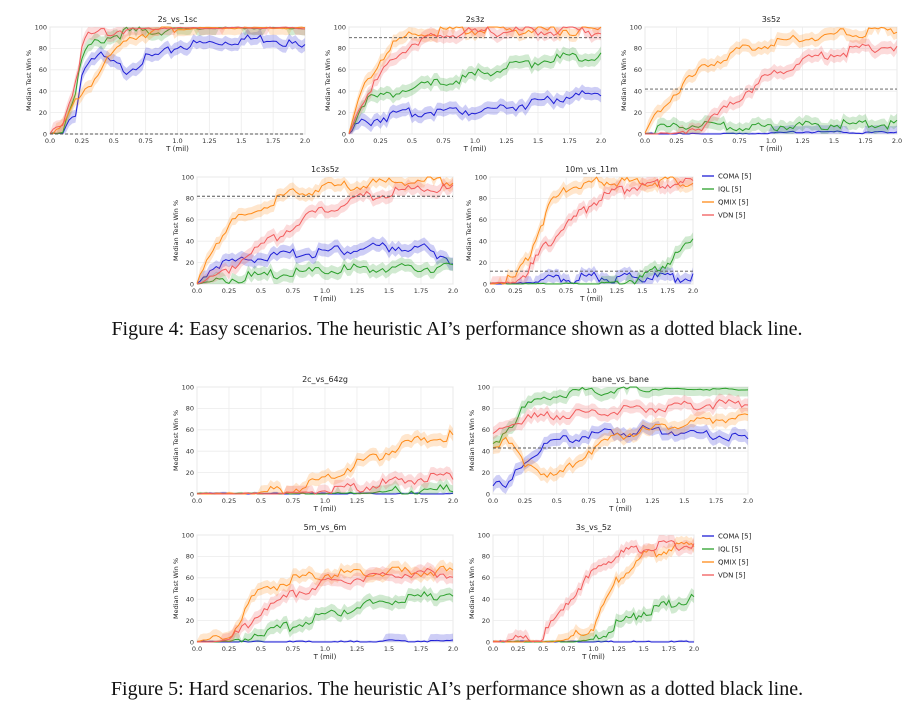 Image resolution: width=914 pixels, height=704 pixels. I want to click on series-band-vdn, so click(593, 588).